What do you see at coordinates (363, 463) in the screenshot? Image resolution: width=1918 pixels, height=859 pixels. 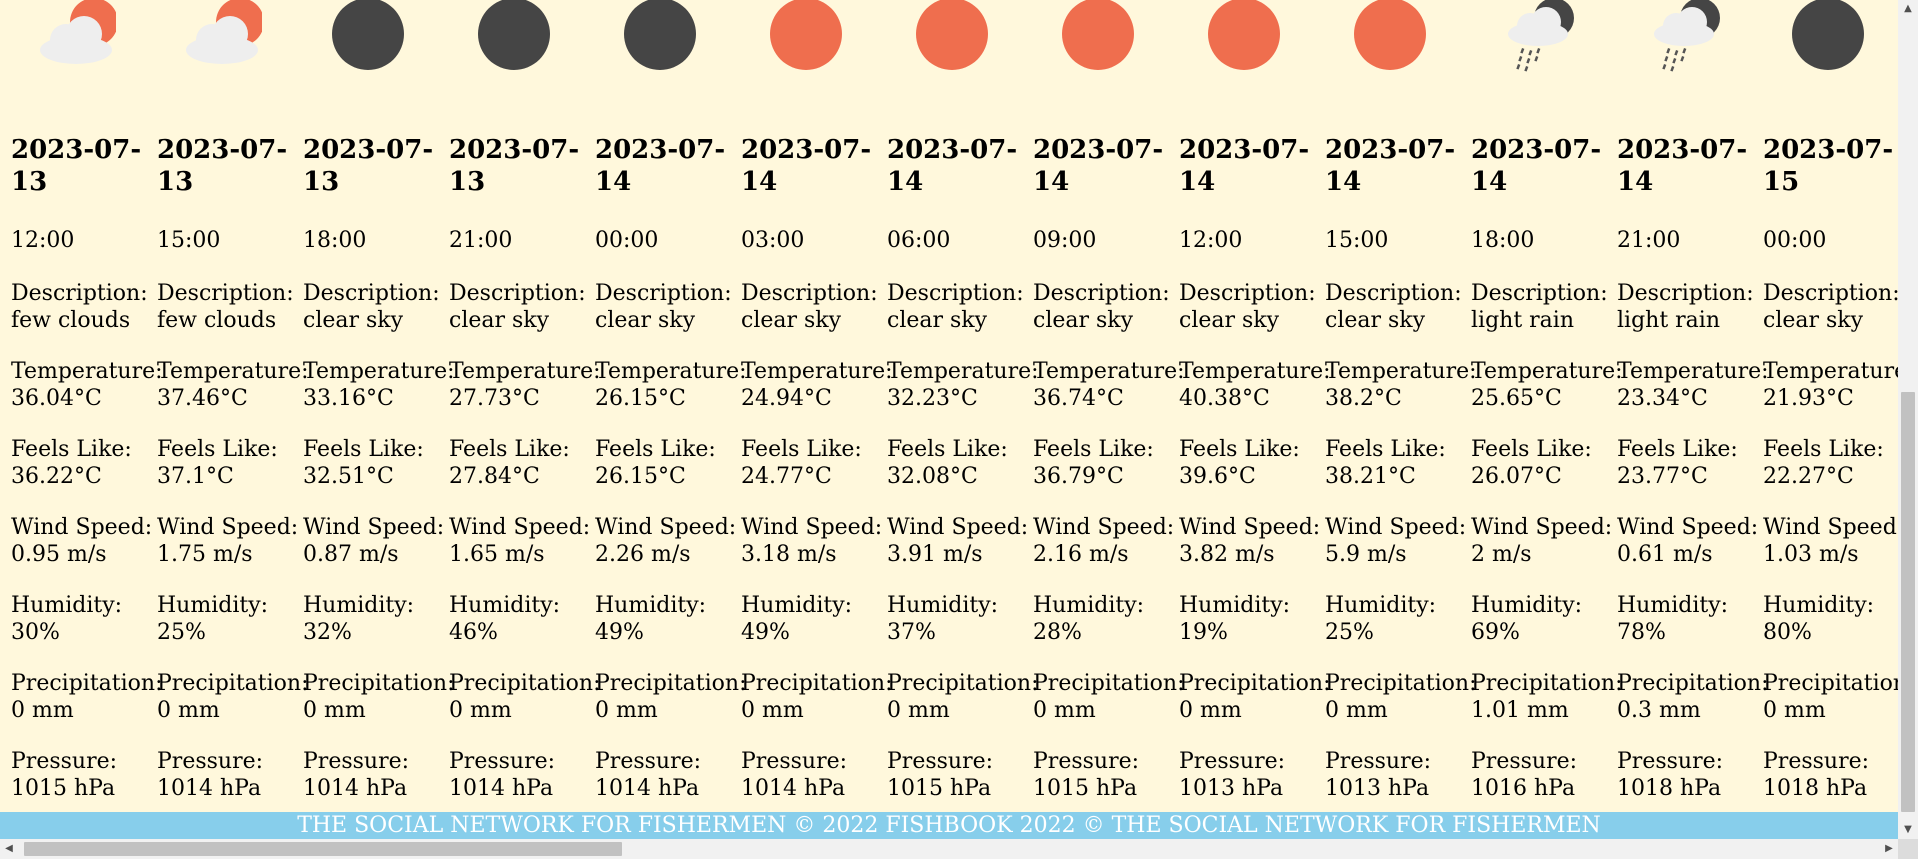 I see `forecast-feels: Feels Like: 32.51°C` at bounding box center [363, 463].